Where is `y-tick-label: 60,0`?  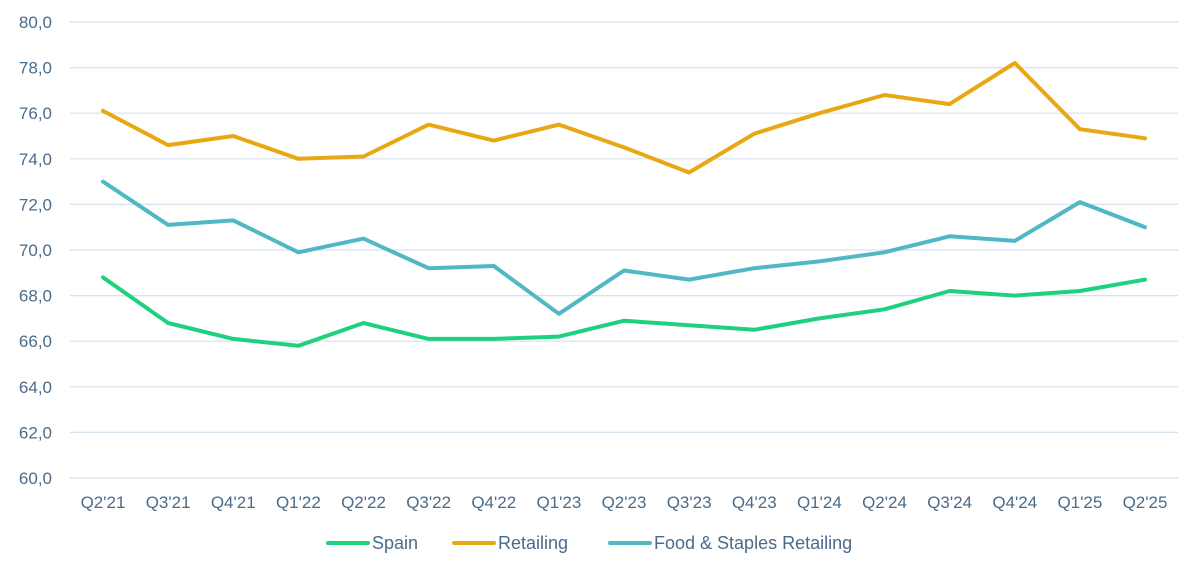 y-tick-label: 60,0 is located at coordinates (35, 478).